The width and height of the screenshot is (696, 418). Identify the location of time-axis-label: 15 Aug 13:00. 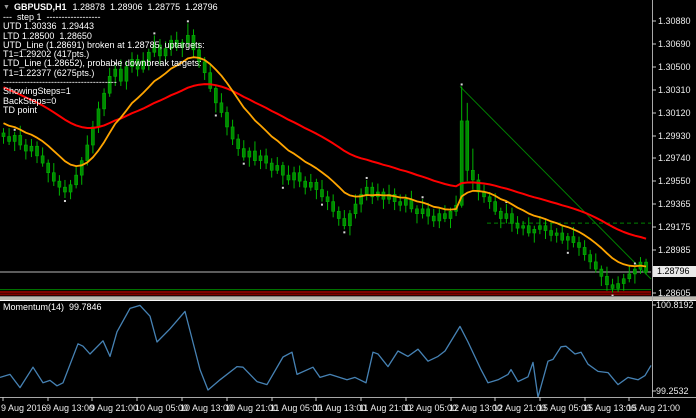
(610, 408).